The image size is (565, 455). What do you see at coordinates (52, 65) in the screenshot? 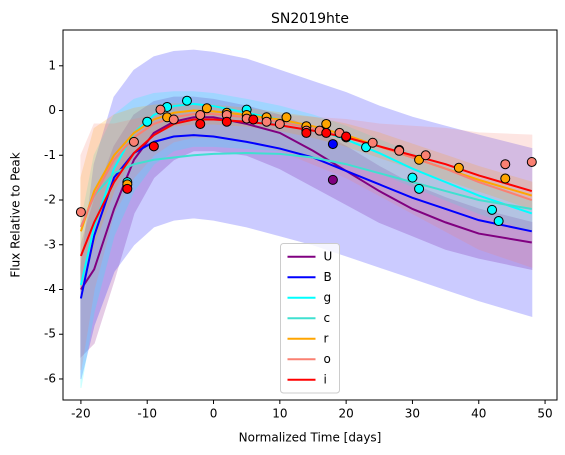
I see `y-tick-label: 1` at bounding box center [52, 65].